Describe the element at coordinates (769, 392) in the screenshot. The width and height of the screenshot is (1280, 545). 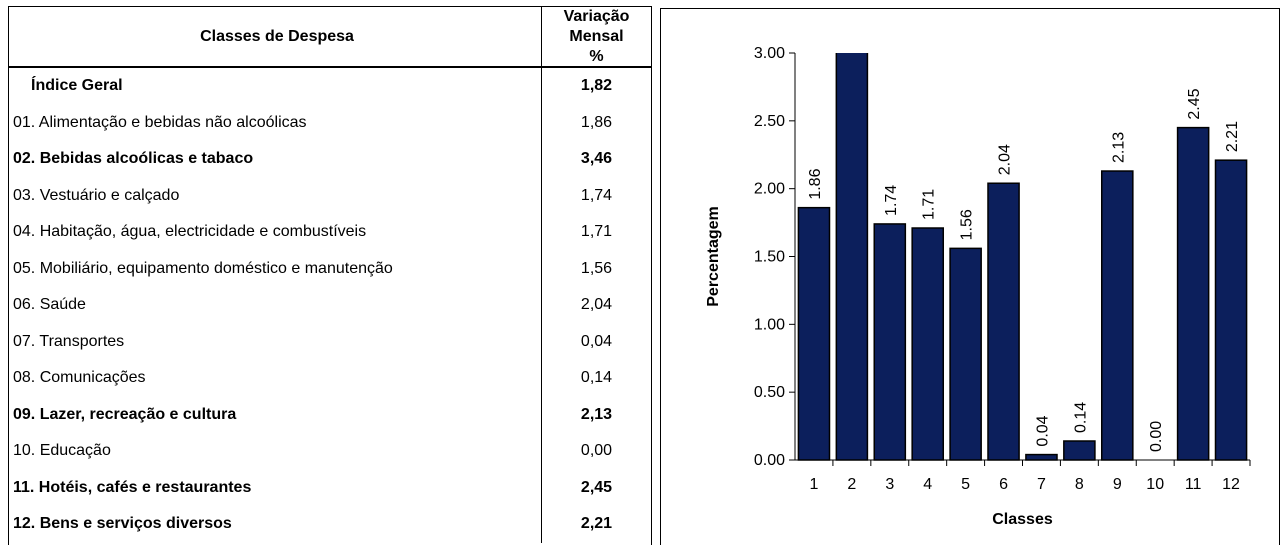
I see `y-tick-label: 0.50` at that location.